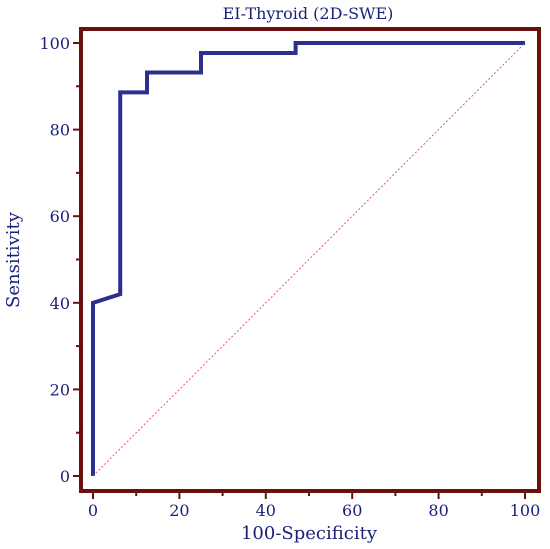  Describe the element at coordinates (93, 510) in the screenshot. I see `x-tick-label: 0` at that location.